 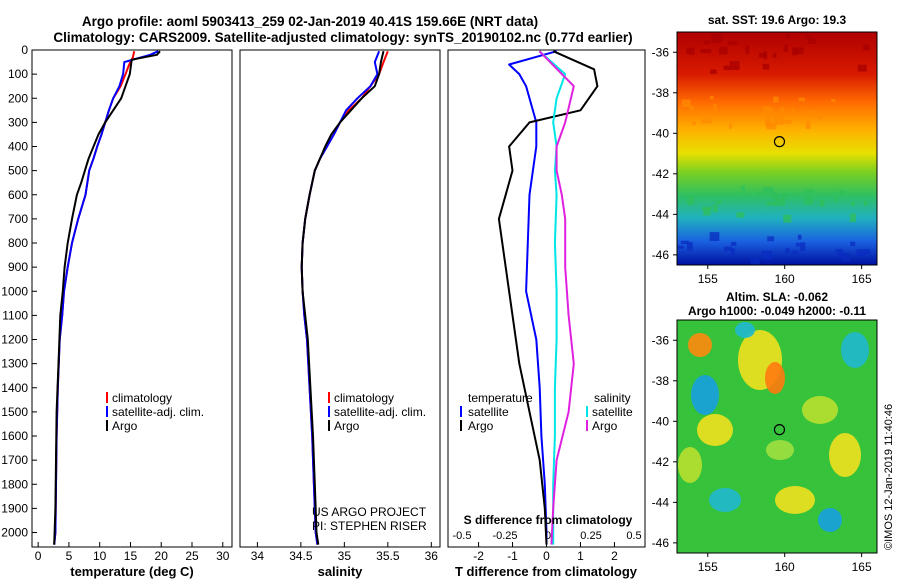 What do you see at coordinates (329, 397) in the screenshot?
I see `legend-swatch-climatology` at bounding box center [329, 397].